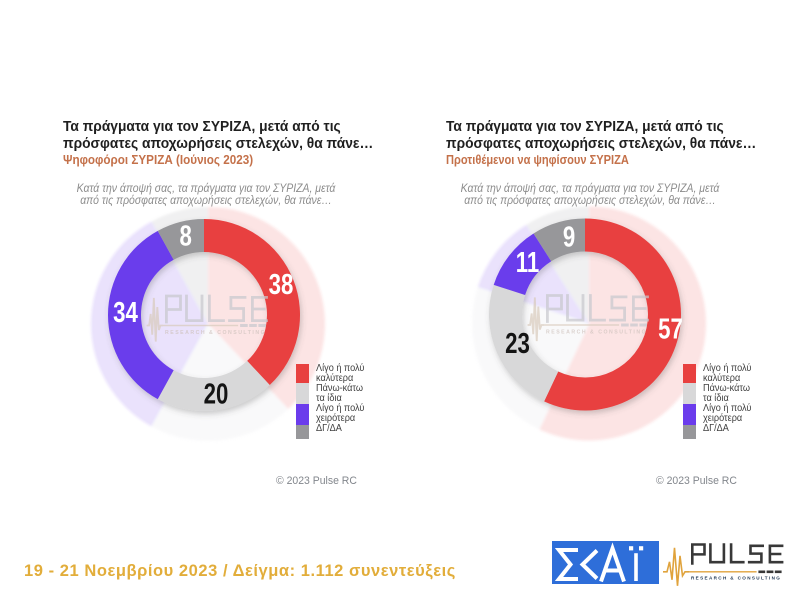 This screenshot has width=799, height=600. What do you see at coordinates (281, 285) in the screenshot?
I see `svg-text: 38` at bounding box center [281, 285].